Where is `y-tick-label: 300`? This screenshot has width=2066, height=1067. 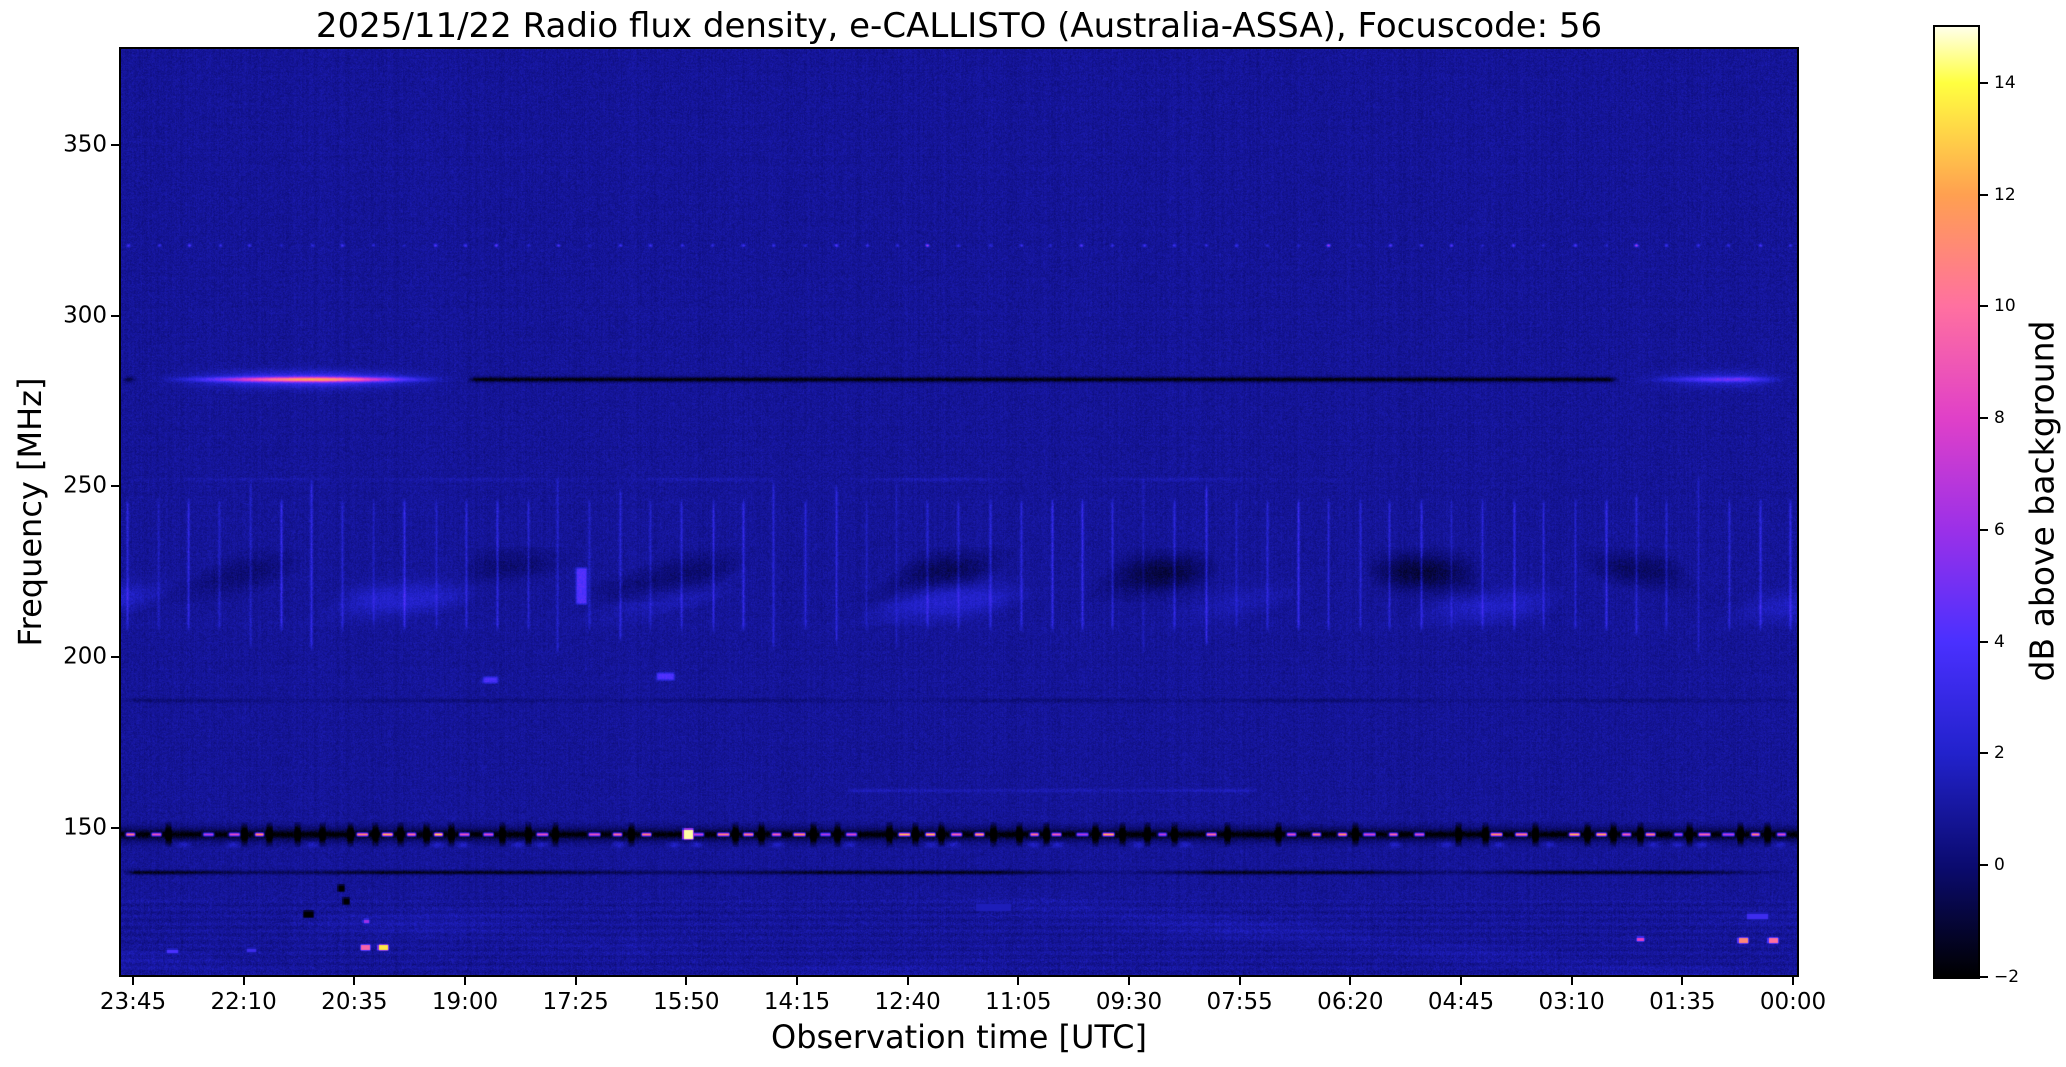 y-tick-label: 300 is located at coordinates (85, 314).